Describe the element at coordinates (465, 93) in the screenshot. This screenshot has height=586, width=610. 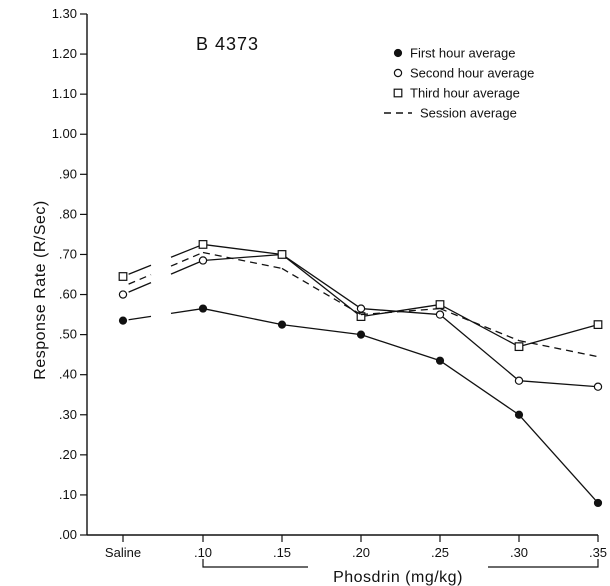
I see `legend-label: Third hour average` at that location.